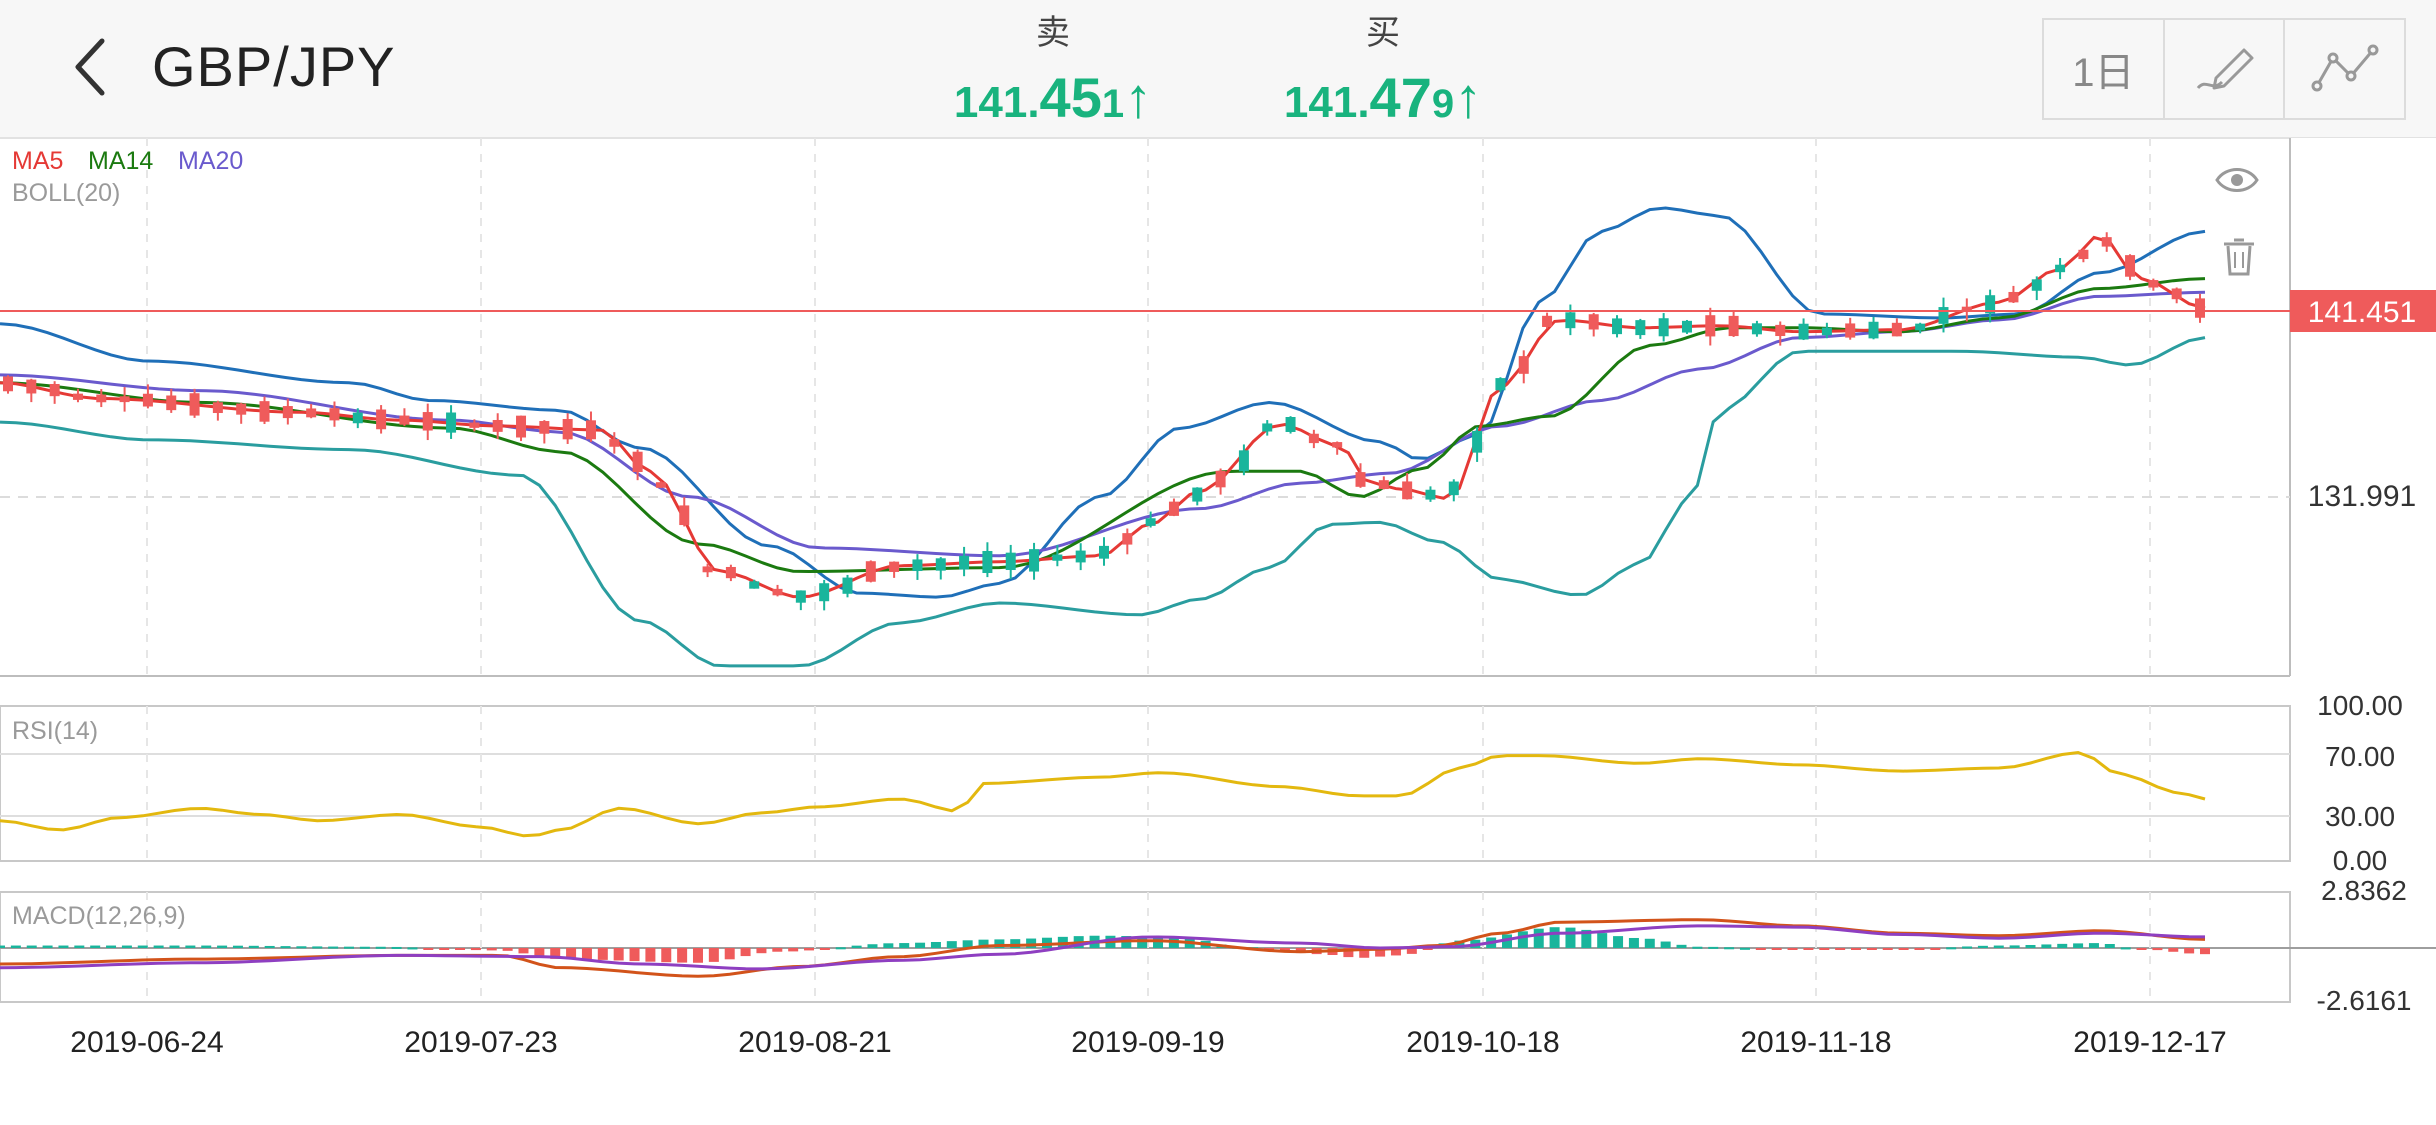 The height and width of the screenshot is (1125, 2436). What do you see at coordinates (2360, 860) in the screenshot?
I see `rsi-axis-0: 0.00` at bounding box center [2360, 860].